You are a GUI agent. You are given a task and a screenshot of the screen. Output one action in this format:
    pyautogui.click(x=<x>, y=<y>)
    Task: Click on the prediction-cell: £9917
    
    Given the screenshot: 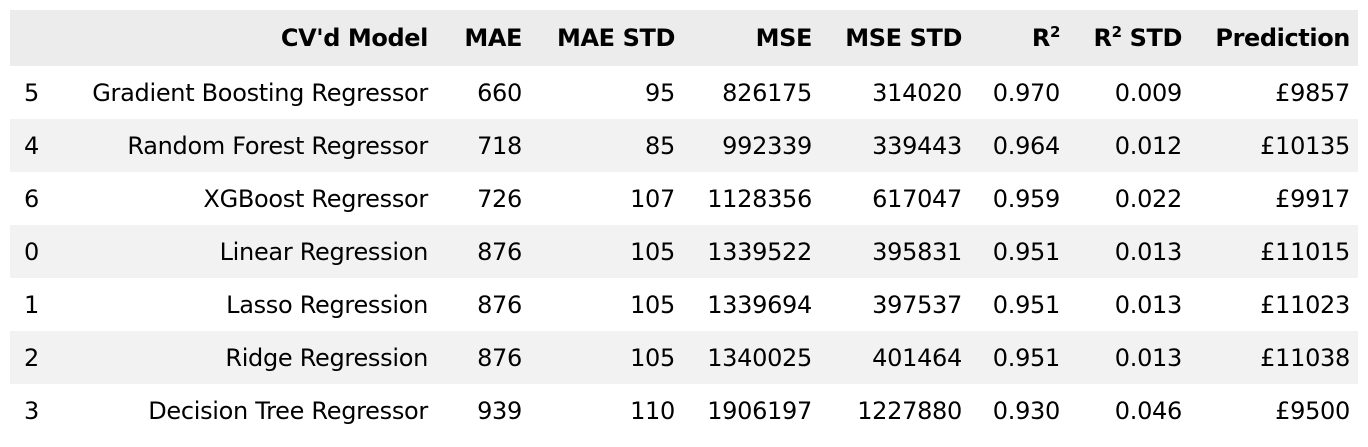 What is the action you would take?
    pyautogui.click(x=1274, y=198)
    